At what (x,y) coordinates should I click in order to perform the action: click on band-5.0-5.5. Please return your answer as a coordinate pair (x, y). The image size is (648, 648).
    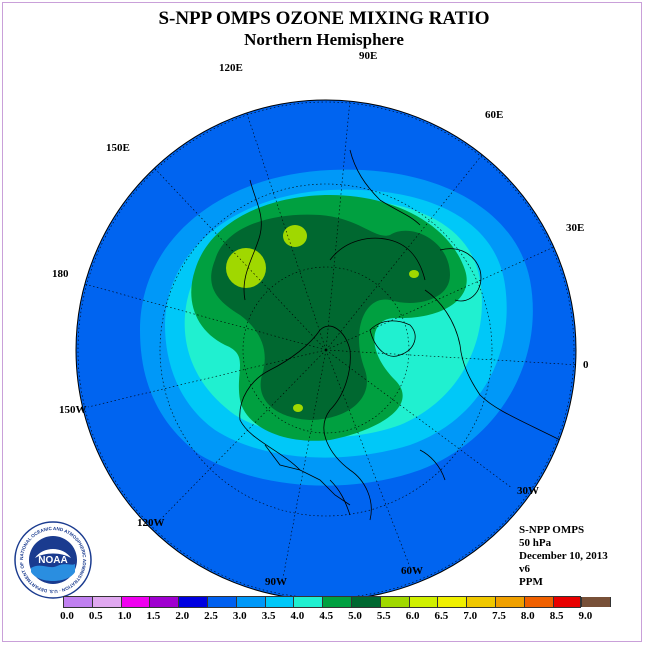
    Looking at the image, I should click on (330, 317).